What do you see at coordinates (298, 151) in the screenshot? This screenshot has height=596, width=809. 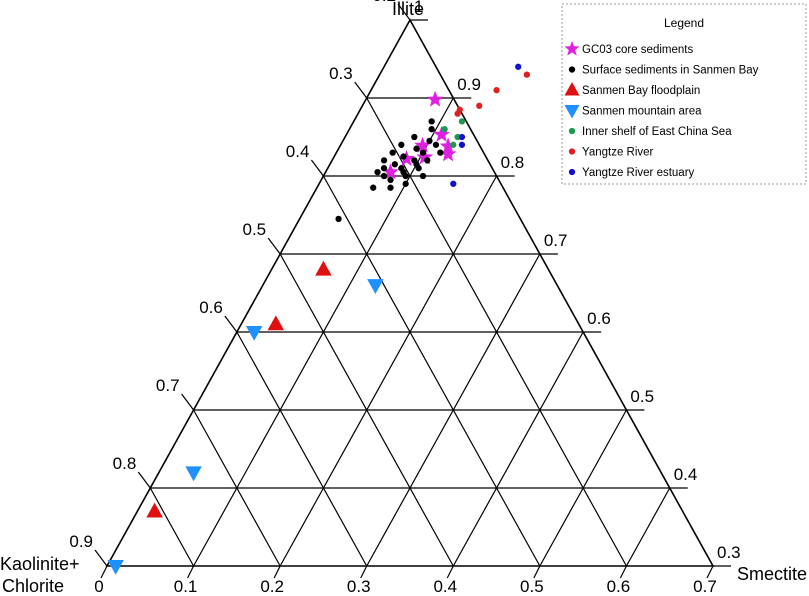 I see `tick-label-left: 0.4` at bounding box center [298, 151].